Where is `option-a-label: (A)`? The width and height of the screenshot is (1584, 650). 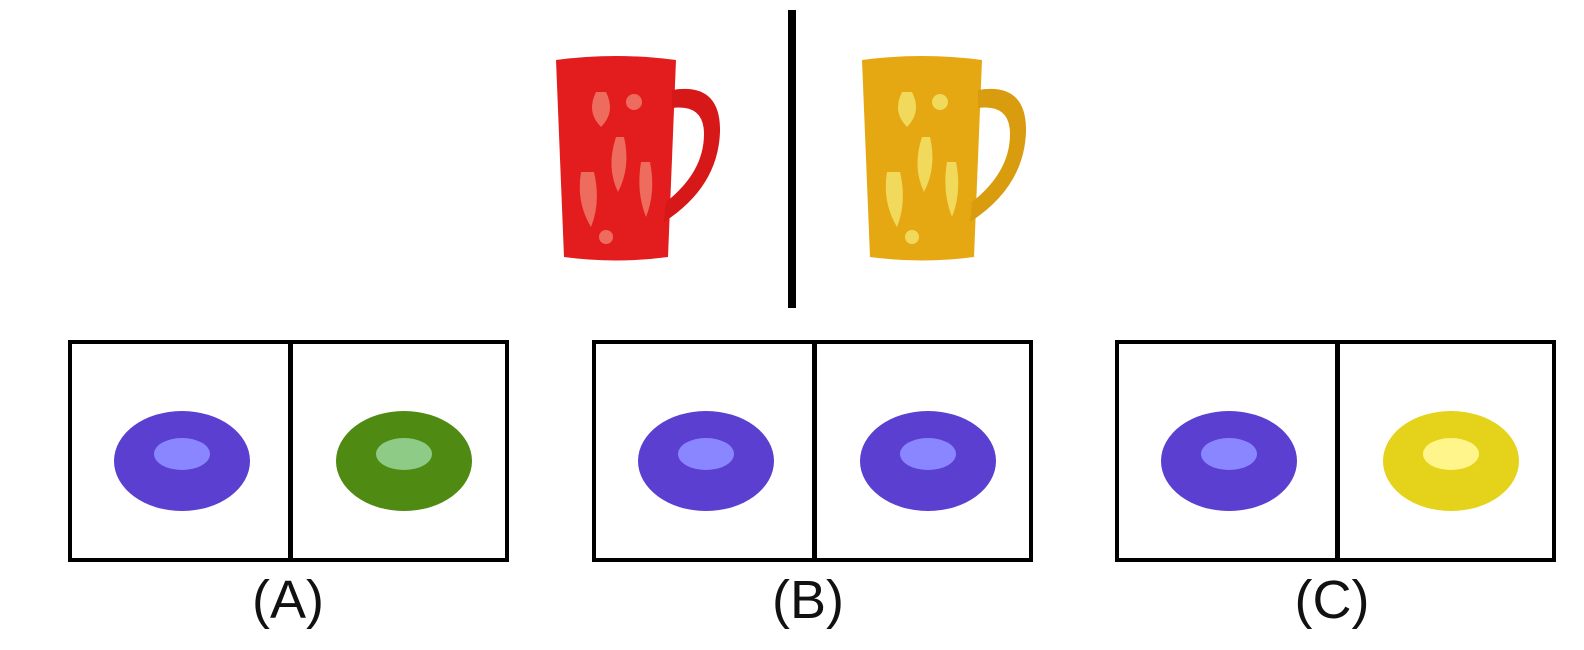
option-a-label: (A) is located at coordinates (288, 600).